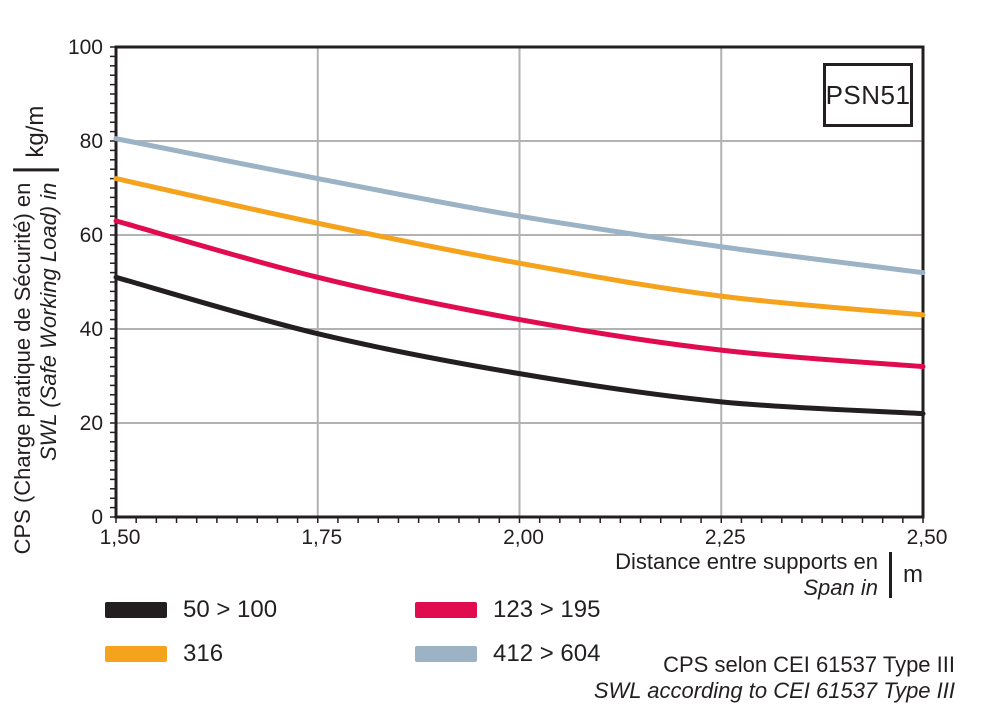 The image size is (1000, 711). Describe the element at coordinates (91, 423) in the screenshot. I see `y-tick-label: 20` at that location.